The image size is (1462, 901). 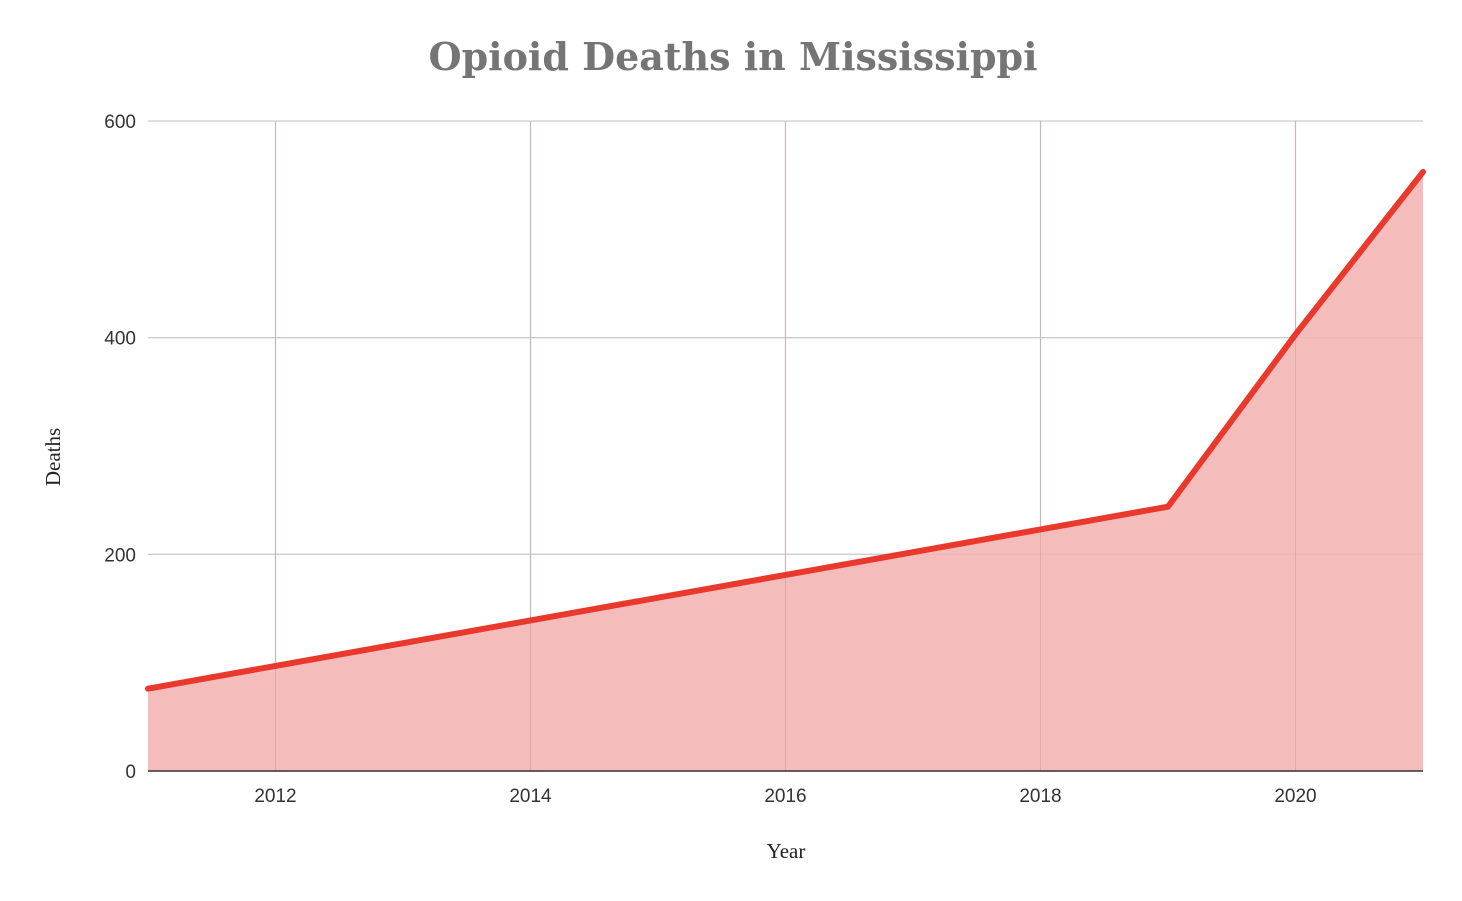 What do you see at coordinates (120, 339) in the screenshot?
I see `y-tick-label: 400` at bounding box center [120, 339].